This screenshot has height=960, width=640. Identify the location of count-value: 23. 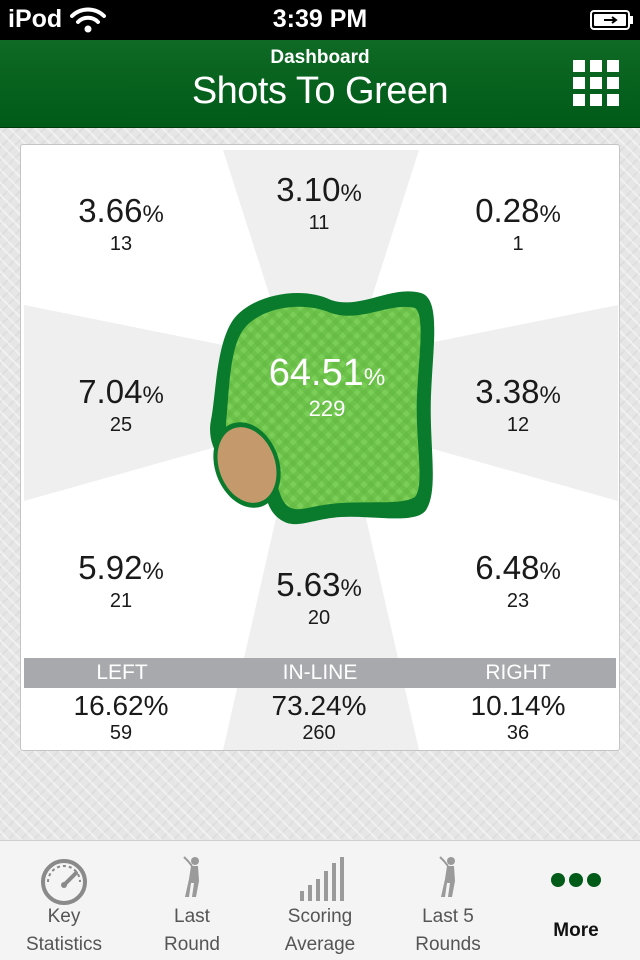
(518, 601).